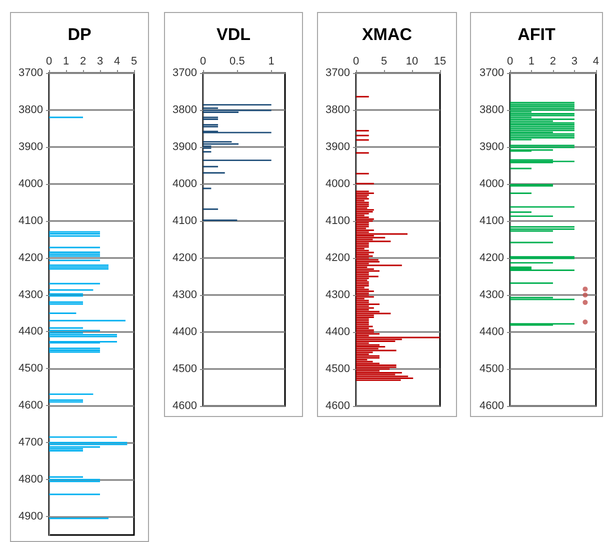  Describe the element at coordinates (387, 34) in the screenshot. I see `chart-title: XMAC` at that location.